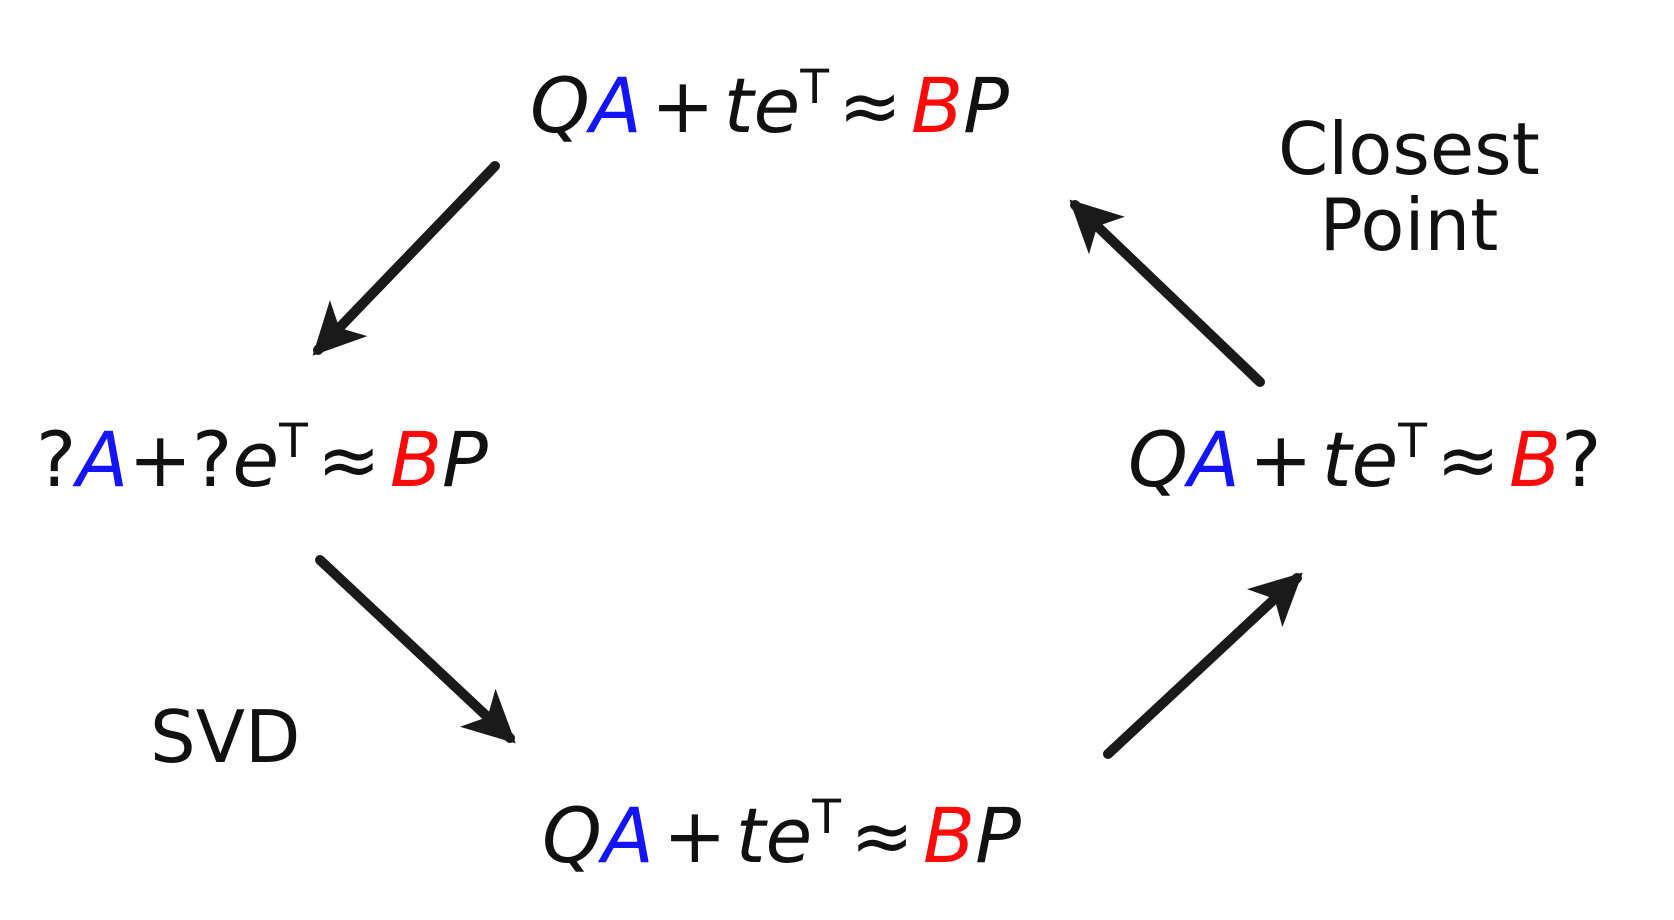 This screenshot has height=920, width=1674. Describe the element at coordinates (998, 835) in the screenshot. I see `bottom-symbol-7: P` at that location.